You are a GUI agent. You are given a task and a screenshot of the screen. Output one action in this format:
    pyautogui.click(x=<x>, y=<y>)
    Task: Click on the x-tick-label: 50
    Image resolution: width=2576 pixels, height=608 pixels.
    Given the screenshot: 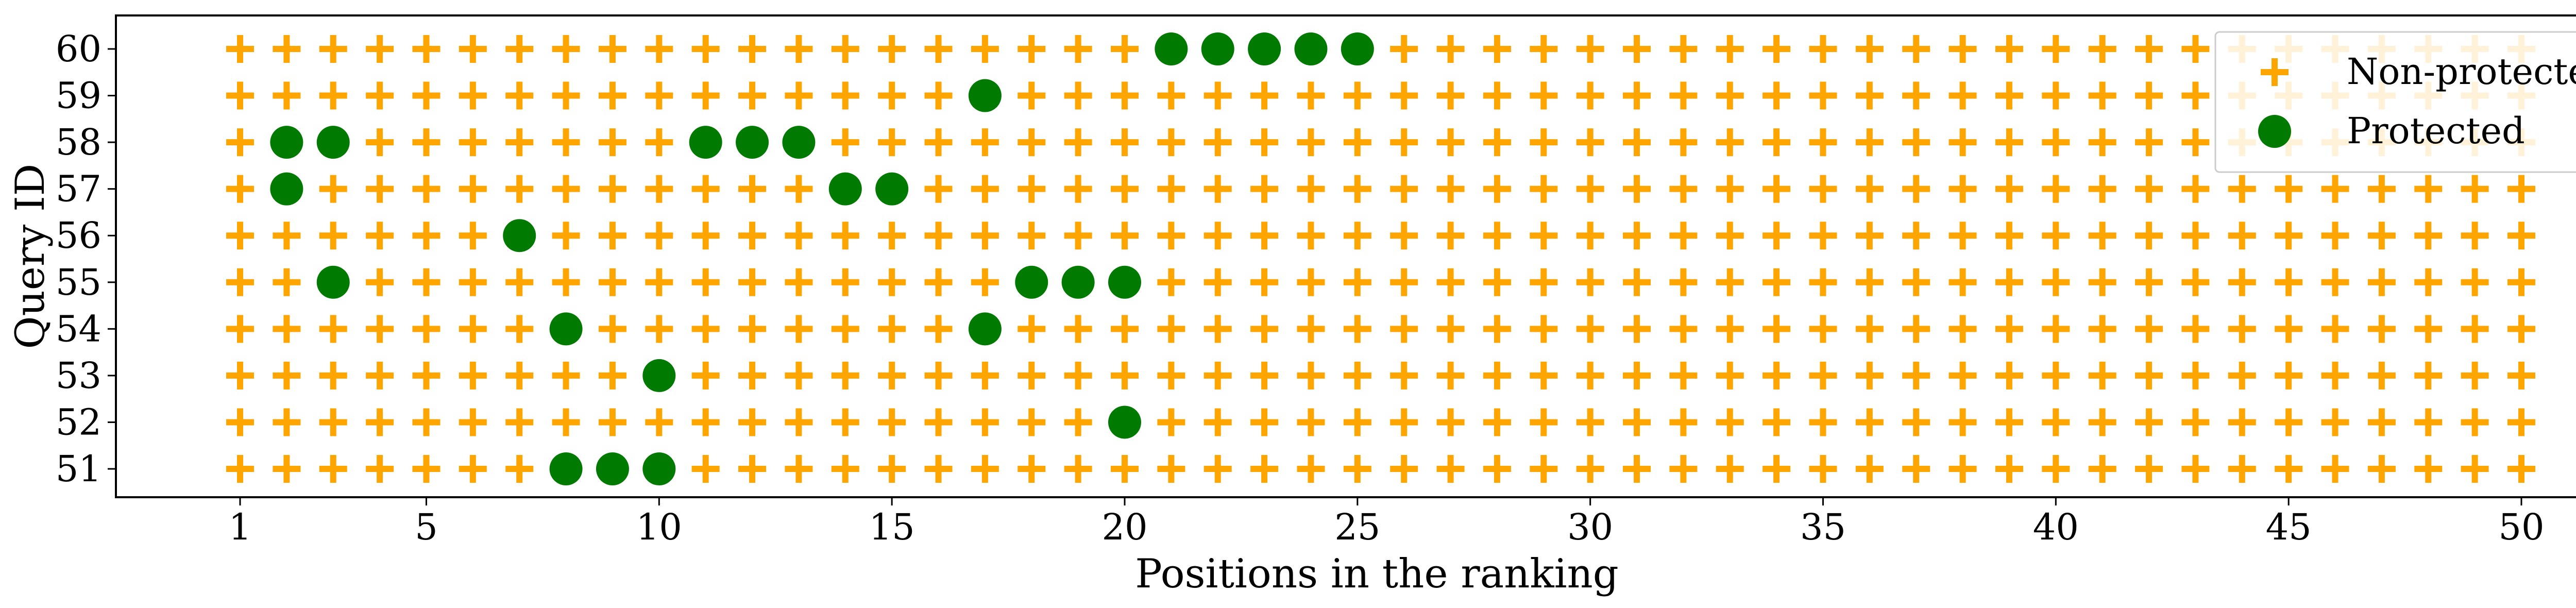 What is the action you would take?
    pyautogui.click(x=2521, y=527)
    